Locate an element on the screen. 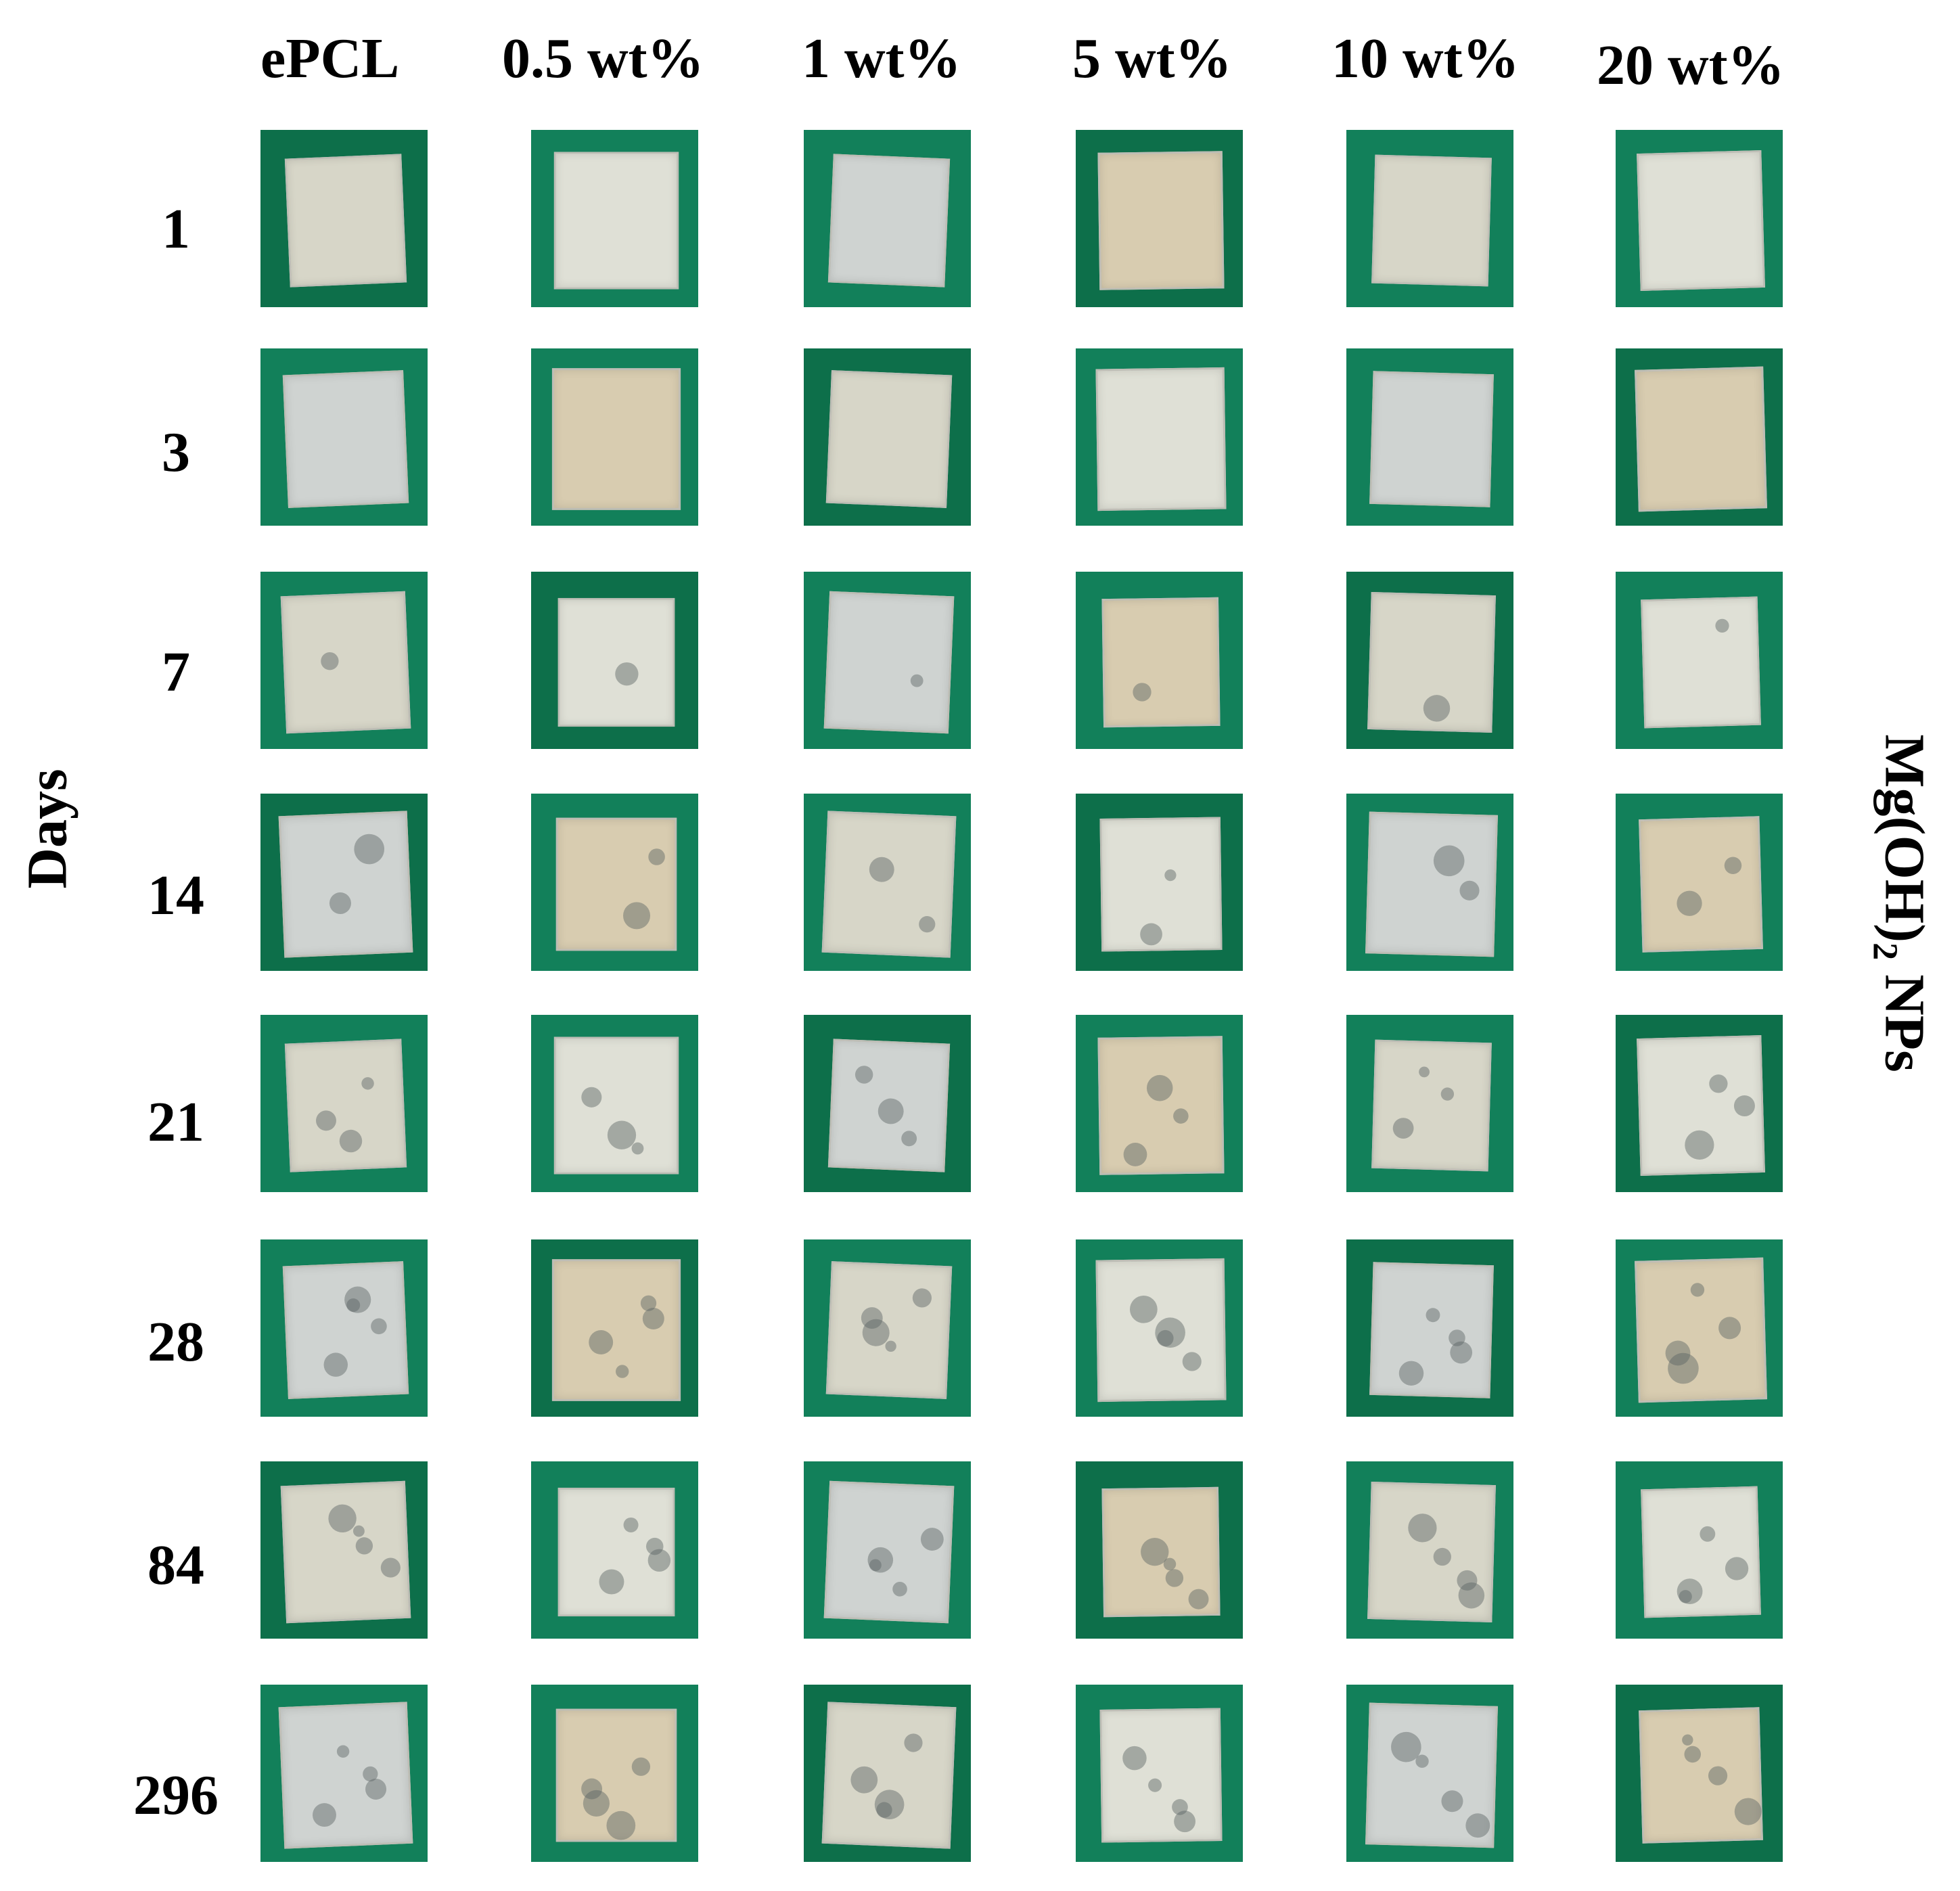  row-header-day-28: 28 is located at coordinates (175, 1342).